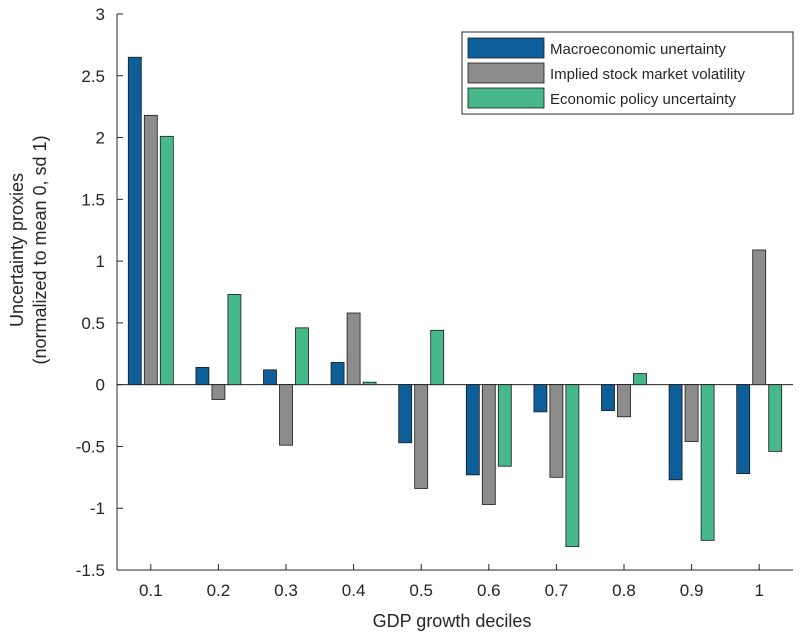 Image resolution: width=808 pixels, height=637 pixels. What do you see at coordinates (100, 14) in the screenshot?
I see `y-tick-label: 3` at bounding box center [100, 14].